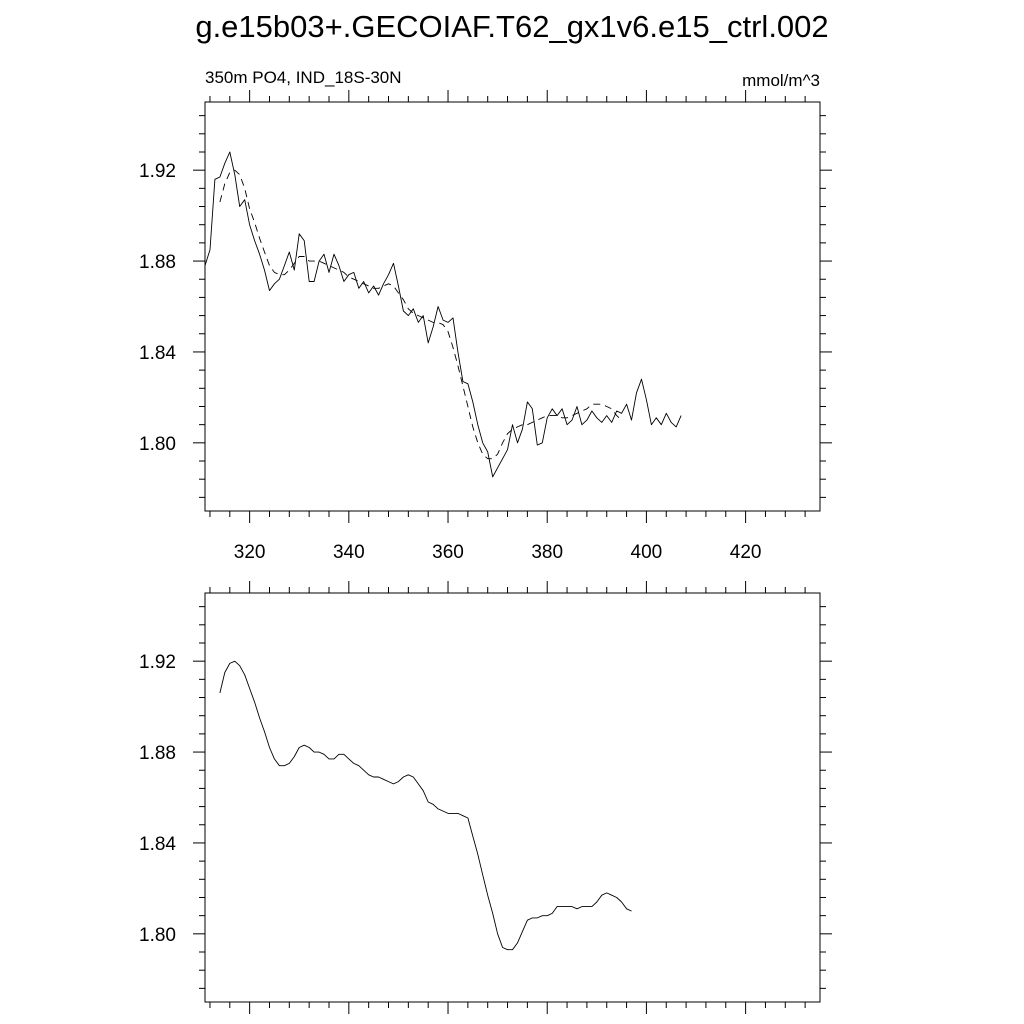  What do you see at coordinates (781, 80) in the screenshot?
I see `top-panel-units-label: mmol/m^3` at bounding box center [781, 80].